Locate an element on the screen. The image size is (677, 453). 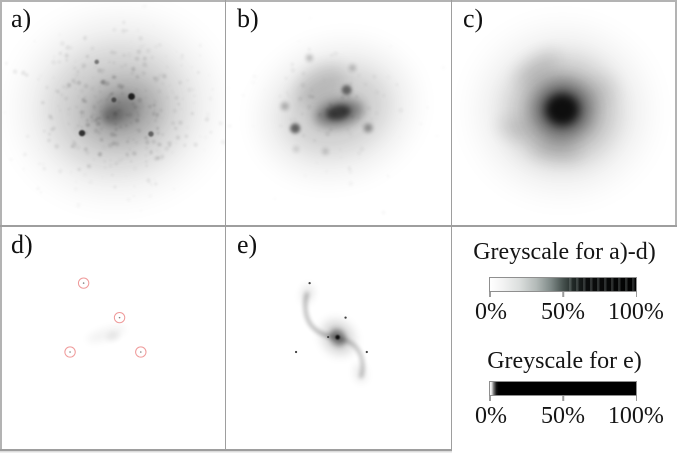
panel-label-c: c) is located at coordinates (473, 18).